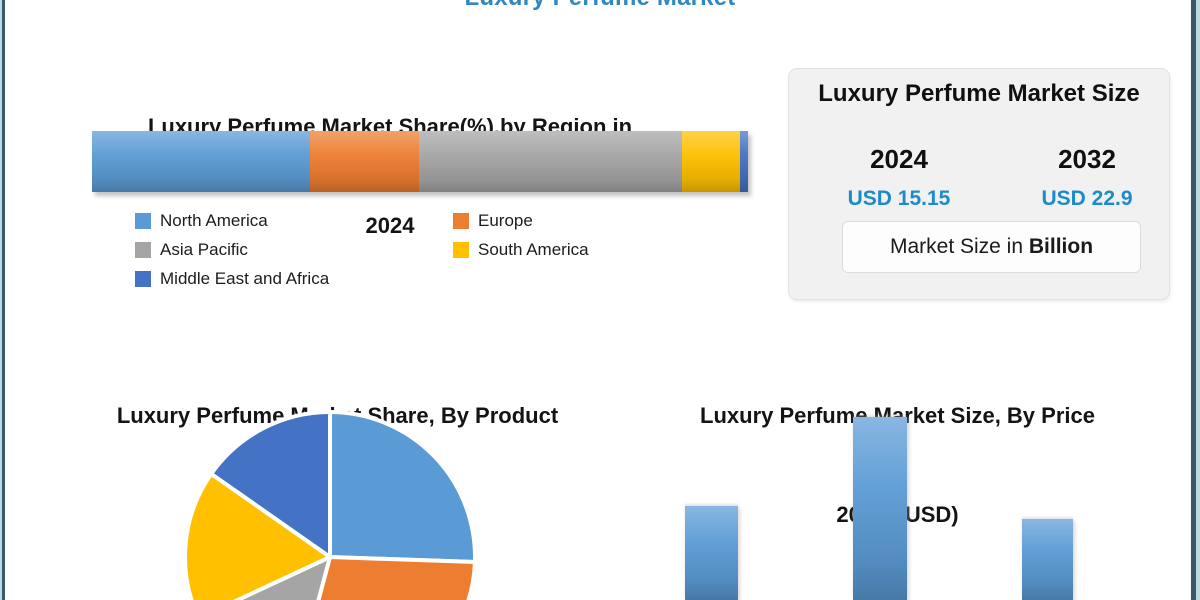 This screenshot has height=600, width=1200. What do you see at coordinates (550, 161) in the screenshot?
I see `region-segment-asia-pacific` at bounding box center [550, 161].